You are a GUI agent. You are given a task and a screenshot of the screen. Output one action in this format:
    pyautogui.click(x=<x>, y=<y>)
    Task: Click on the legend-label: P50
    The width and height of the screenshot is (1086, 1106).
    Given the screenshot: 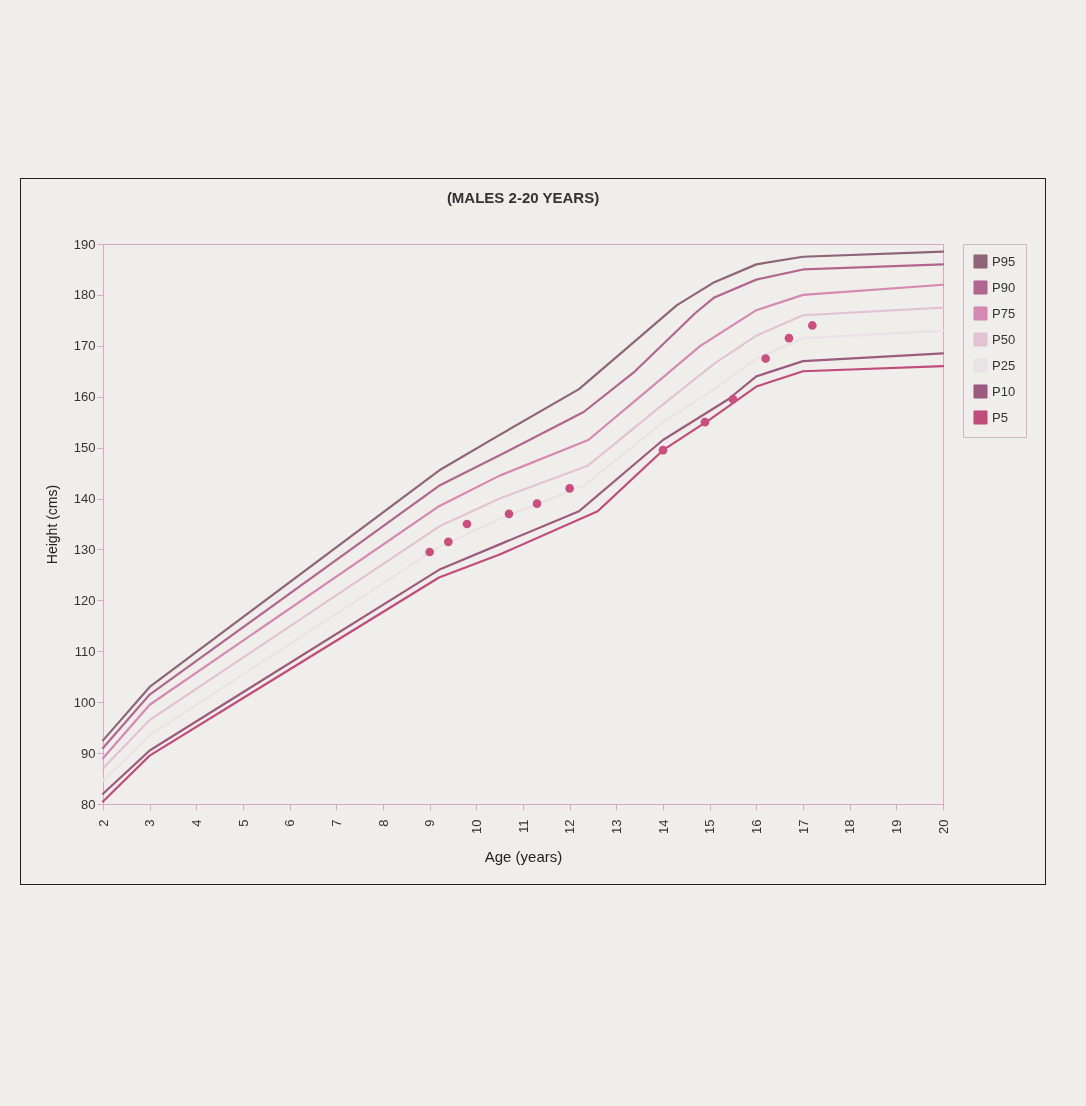 What is the action you would take?
    pyautogui.click(x=1004, y=339)
    